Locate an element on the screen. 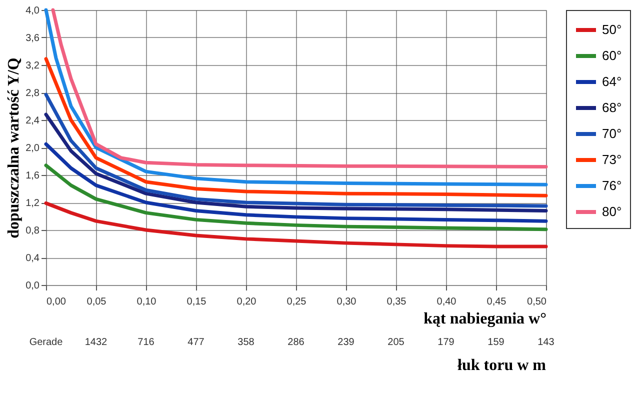 The height and width of the screenshot is (403, 640). x-tick-label: 0,05 is located at coordinates (96, 302).